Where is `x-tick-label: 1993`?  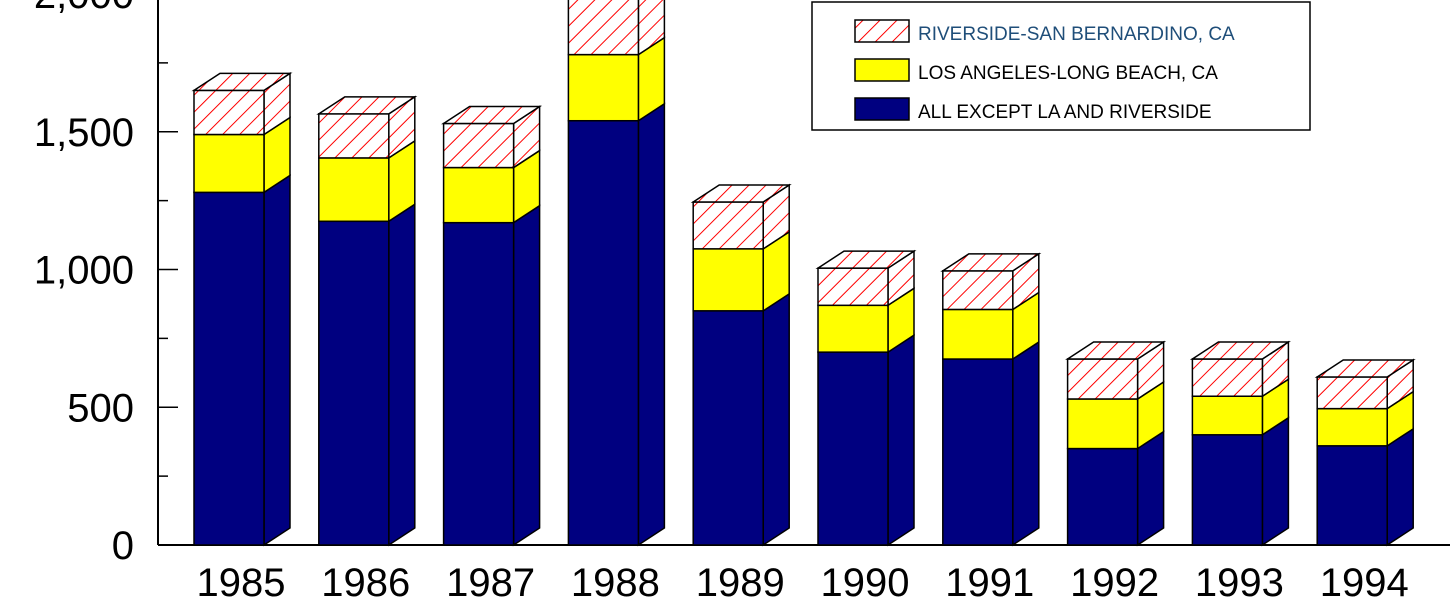
x-tick-label: 1993 is located at coordinates (1239, 583).